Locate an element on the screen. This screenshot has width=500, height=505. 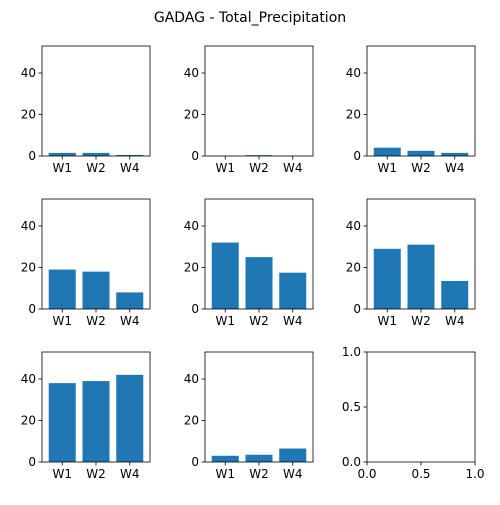
x-tick-label: 0.5 is located at coordinates (420, 474).